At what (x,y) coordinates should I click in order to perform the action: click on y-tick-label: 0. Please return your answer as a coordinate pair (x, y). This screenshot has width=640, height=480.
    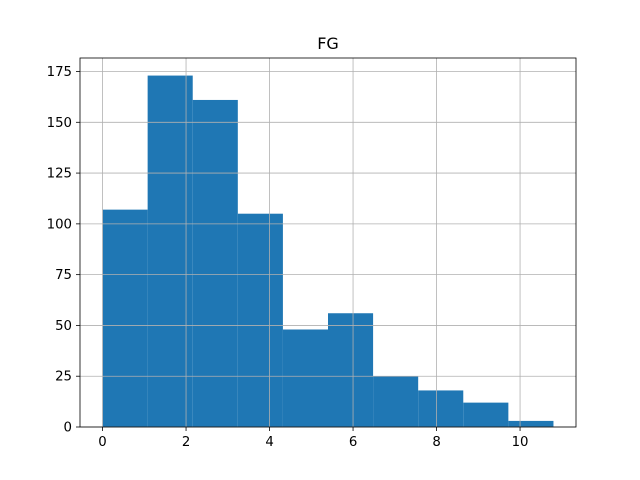
    Looking at the image, I should click on (68, 428).